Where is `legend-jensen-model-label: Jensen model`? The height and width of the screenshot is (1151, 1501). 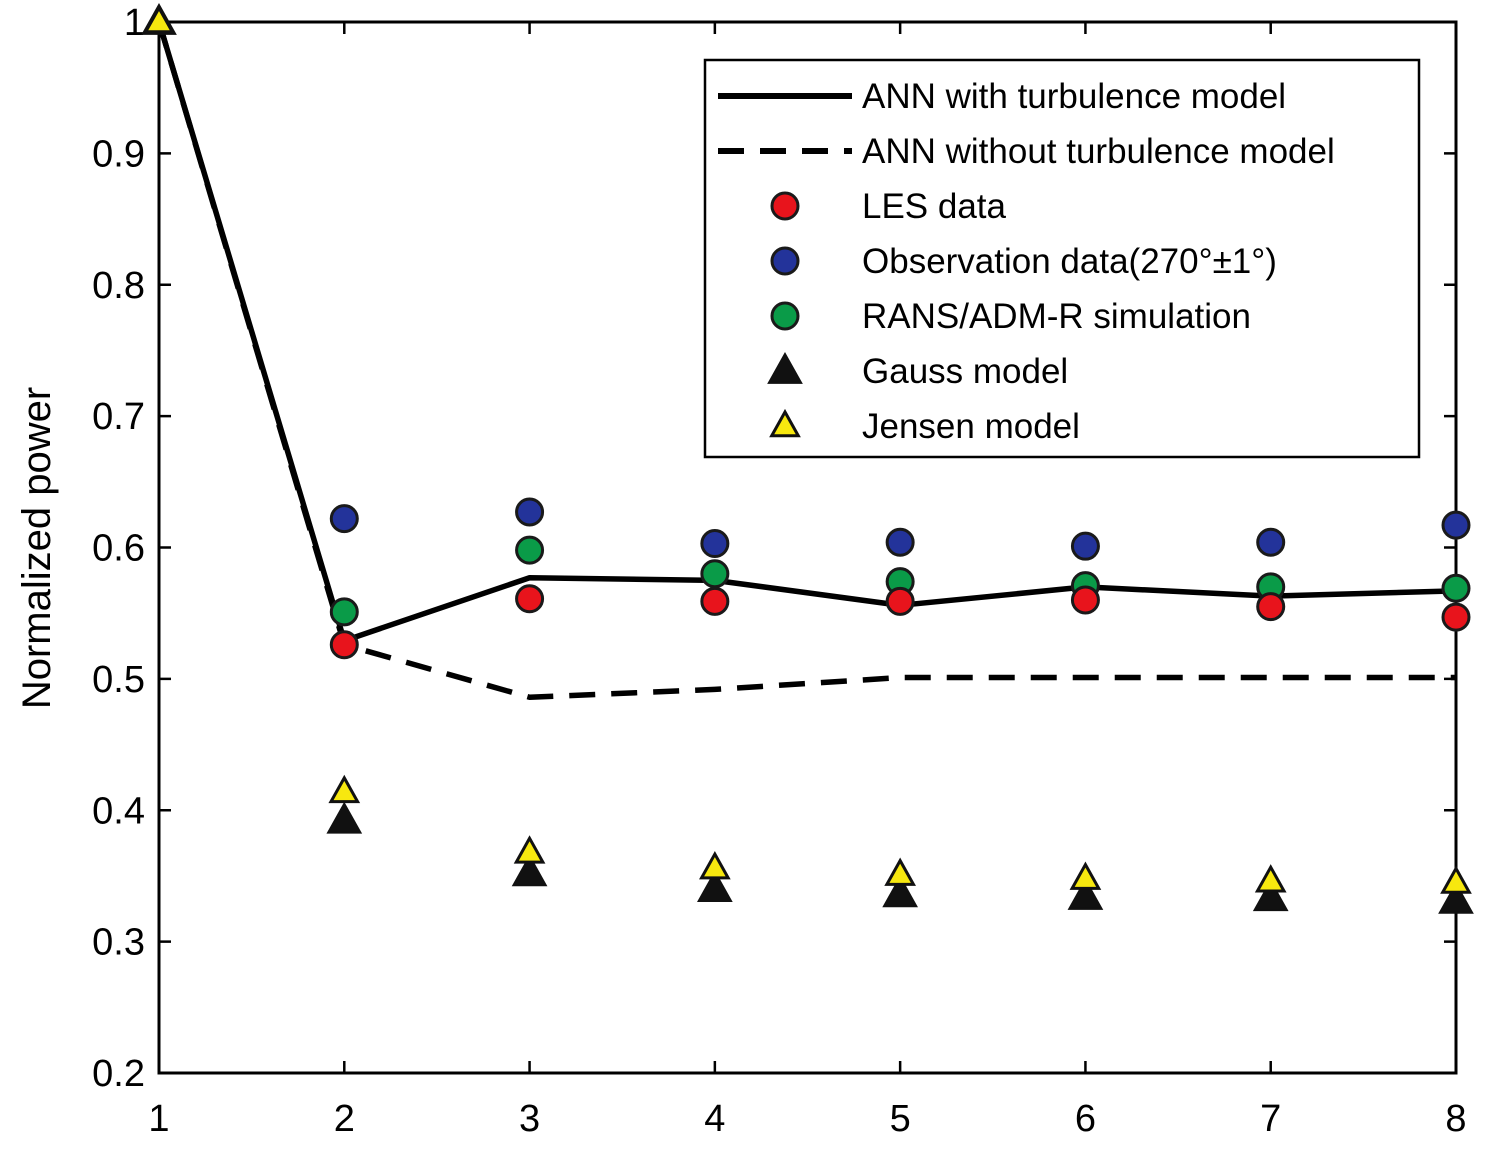
legend-jensen-model-label: Jensen model is located at coordinates (971, 426).